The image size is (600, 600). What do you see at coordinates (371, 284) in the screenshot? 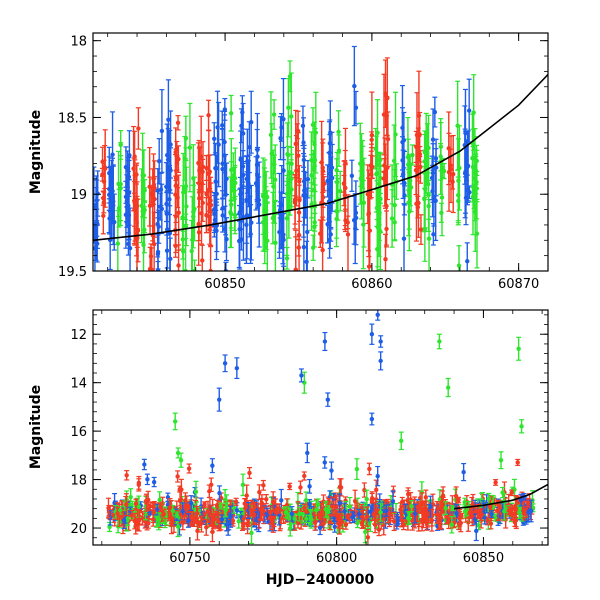
I see `top-x-tick-label: 60860` at bounding box center [371, 284].